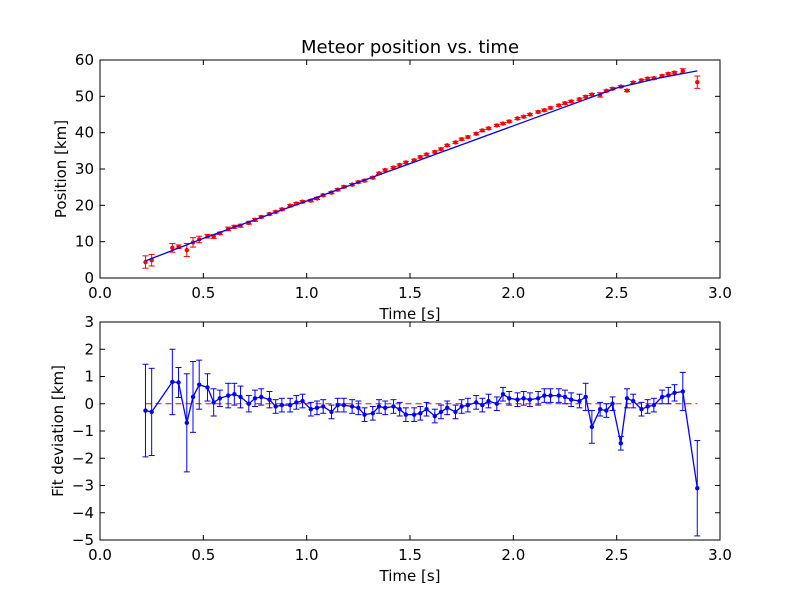 Image resolution: width=800 pixels, height=600 pixels. Describe the element at coordinates (84, 205) in the screenshot. I see `top-y-tick-label: 20` at that location.